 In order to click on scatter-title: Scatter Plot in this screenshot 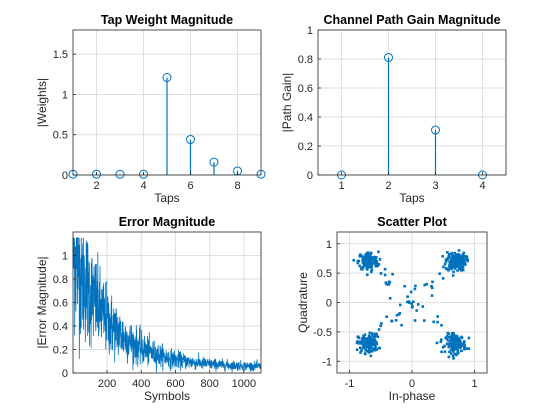, I will do `click(412, 222)`.